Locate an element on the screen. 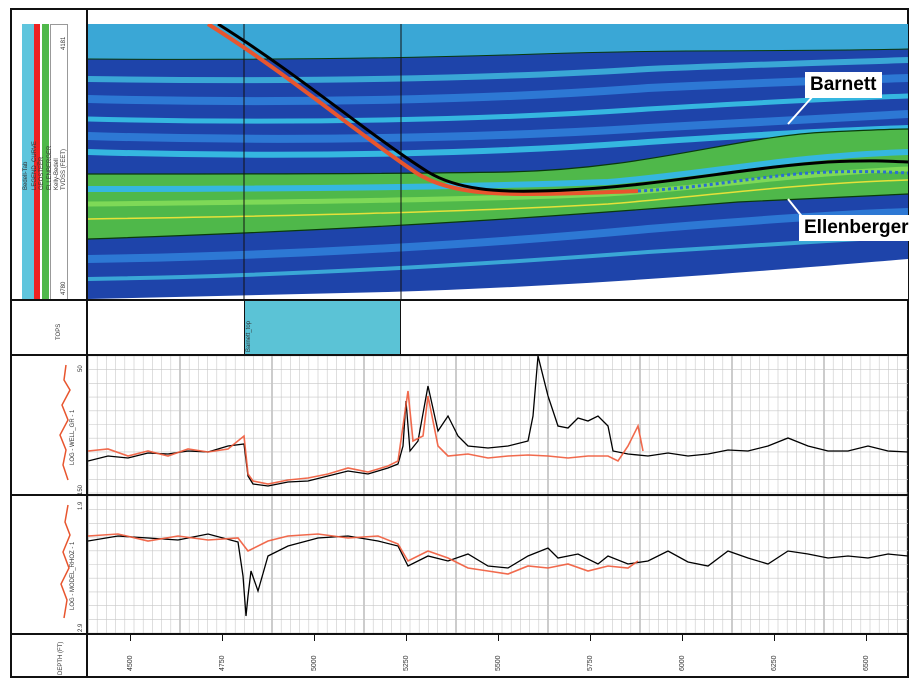 The height and width of the screenshot is (687, 912). header-green-bar is located at coordinates (45, 162).